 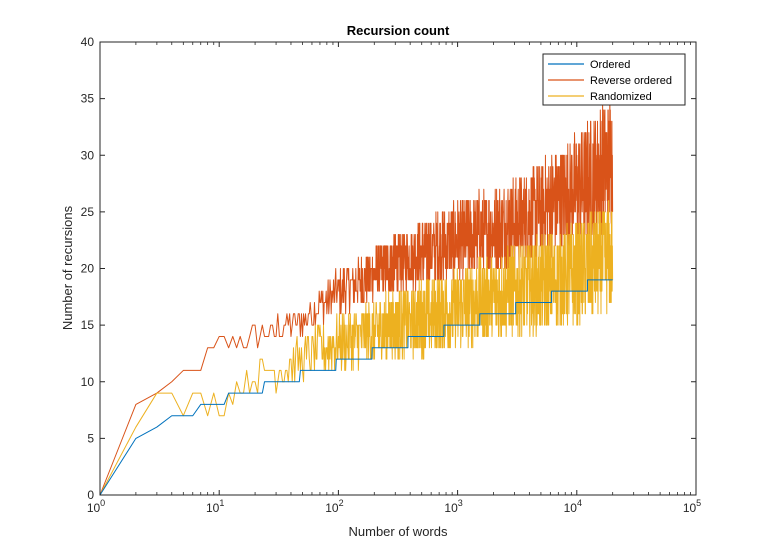 What do you see at coordinates (610, 65) in the screenshot?
I see `legend-label-ordered: Ordered` at bounding box center [610, 65].